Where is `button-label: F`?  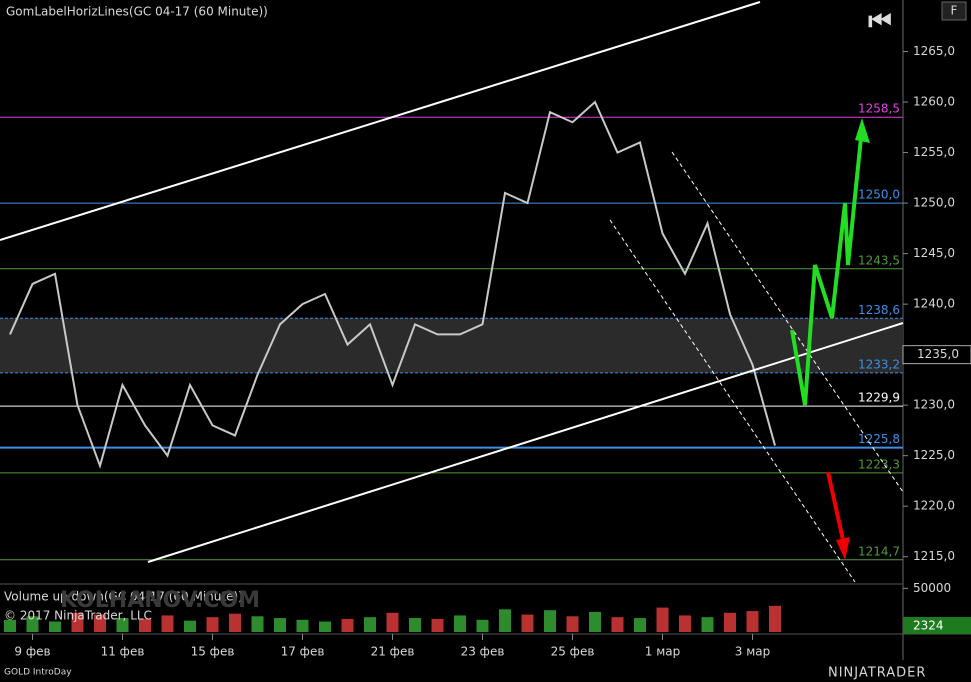 button-label: F is located at coordinates (954, 11).